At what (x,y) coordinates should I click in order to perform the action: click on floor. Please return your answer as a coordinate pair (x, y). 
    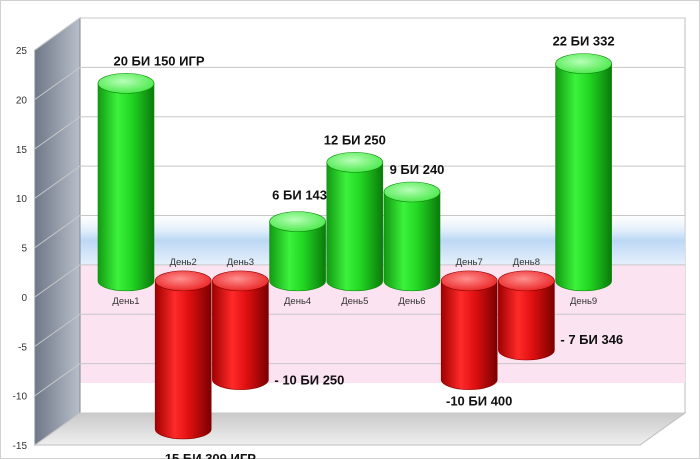
    Looking at the image, I should click on (360, 429).